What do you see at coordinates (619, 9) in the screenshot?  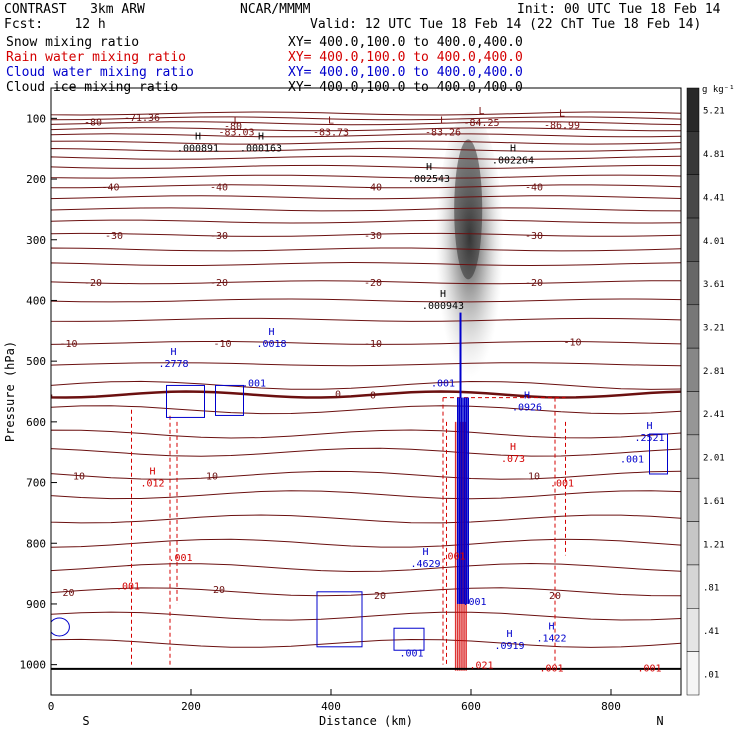 I see `init-time: Init: 00 UTC Tue 18 Feb 14` at bounding box center [619, 9].